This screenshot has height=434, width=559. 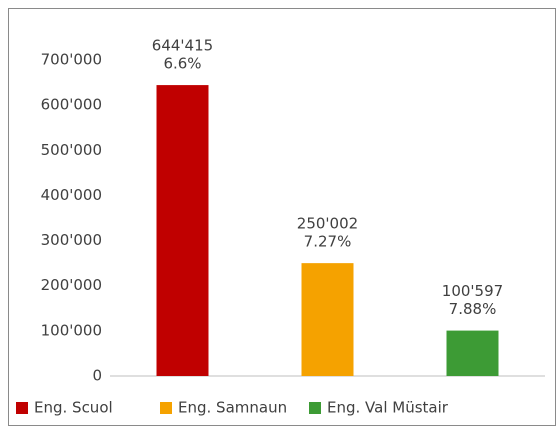 What do you see at coordinates (71, 330) in the screenshot?
I see `y-tick-label: 100'000` at bounding box center [71, 330].